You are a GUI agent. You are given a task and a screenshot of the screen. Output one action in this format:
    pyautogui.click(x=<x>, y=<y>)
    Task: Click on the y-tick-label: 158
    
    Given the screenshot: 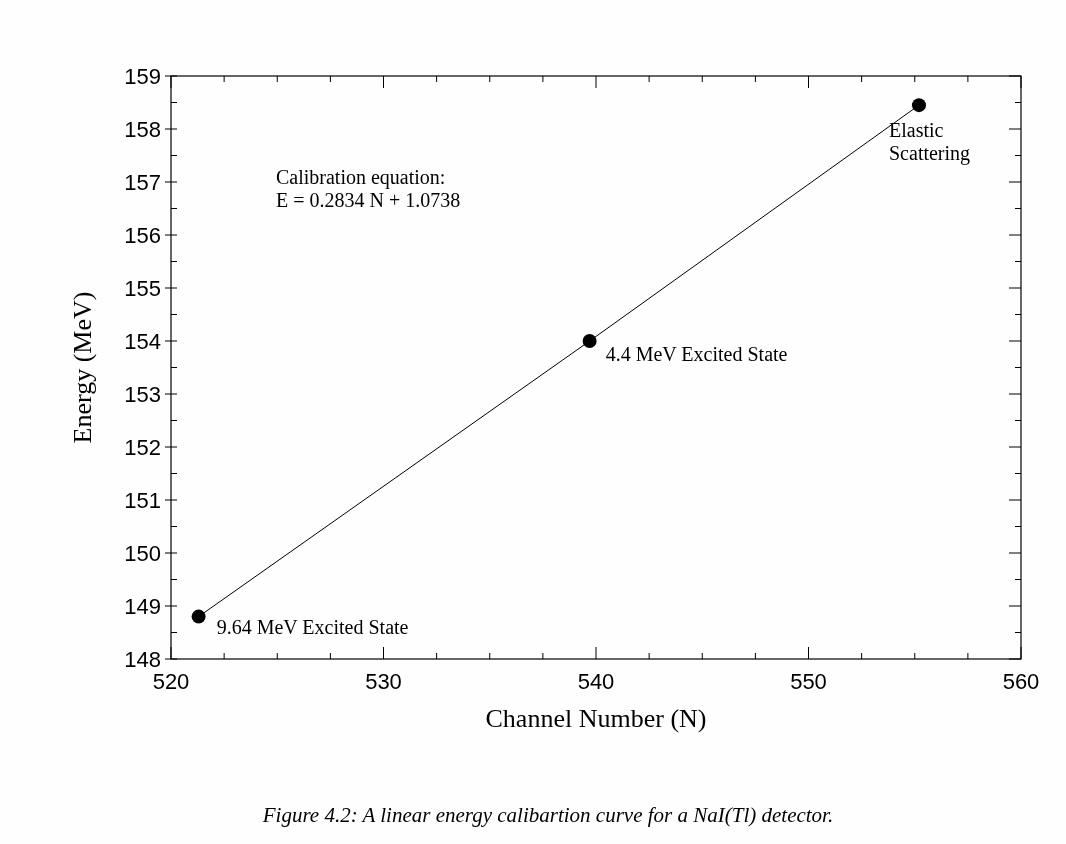 What is the action you would take?
    pyautogui.click(x=142, y=129)
    